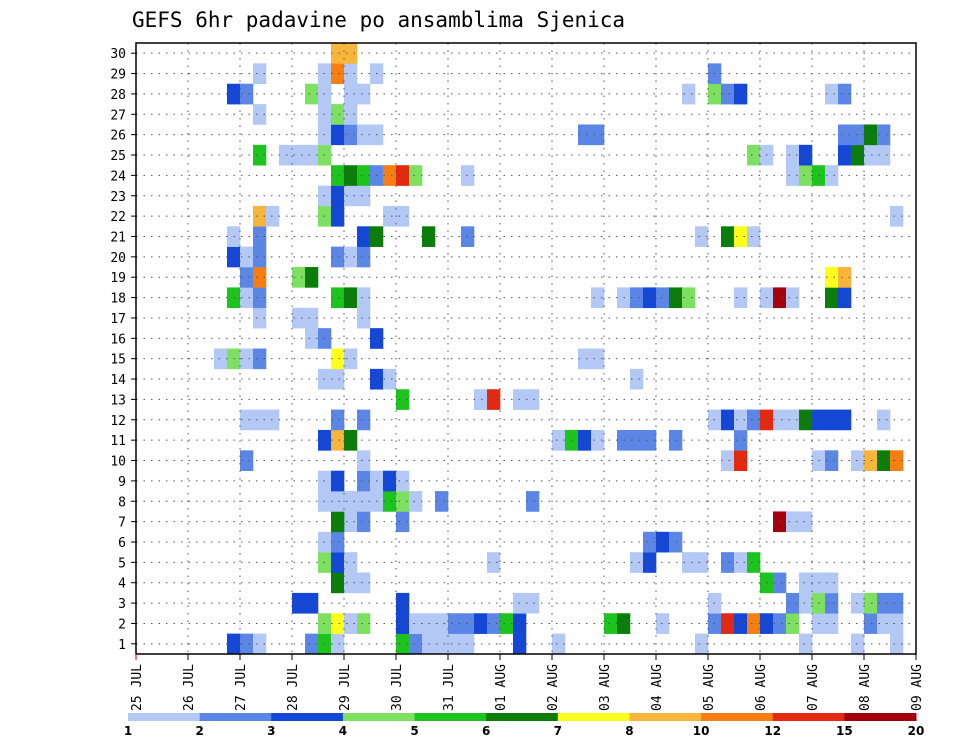 The height and width of the screenshot is (742, 960). Describe the element at coordinates (118, 380) in the screenshot. I see `y-tick-label: 14` at that location.